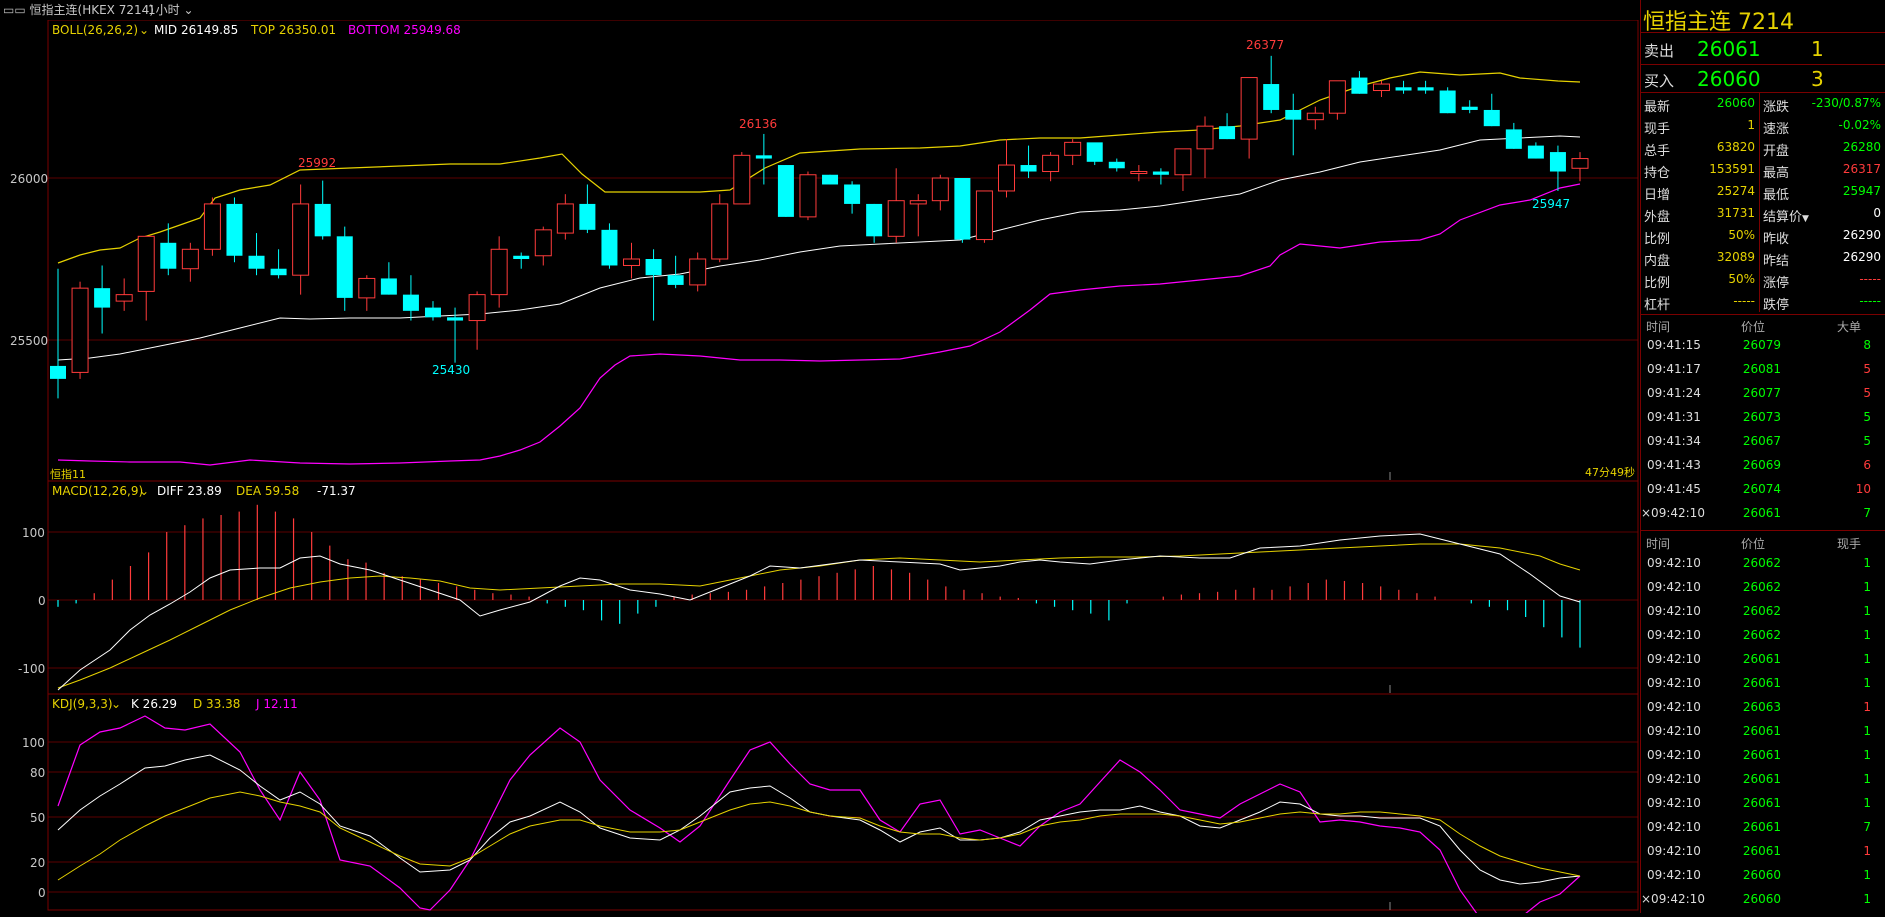 Image resolution: width=1885 pixels, height=917 pixels. What do you see at coordinates (82, 704) in the screenshot?
I see `kdj-label: KDJ(9,3,3)` at bounding box center [82, 704].